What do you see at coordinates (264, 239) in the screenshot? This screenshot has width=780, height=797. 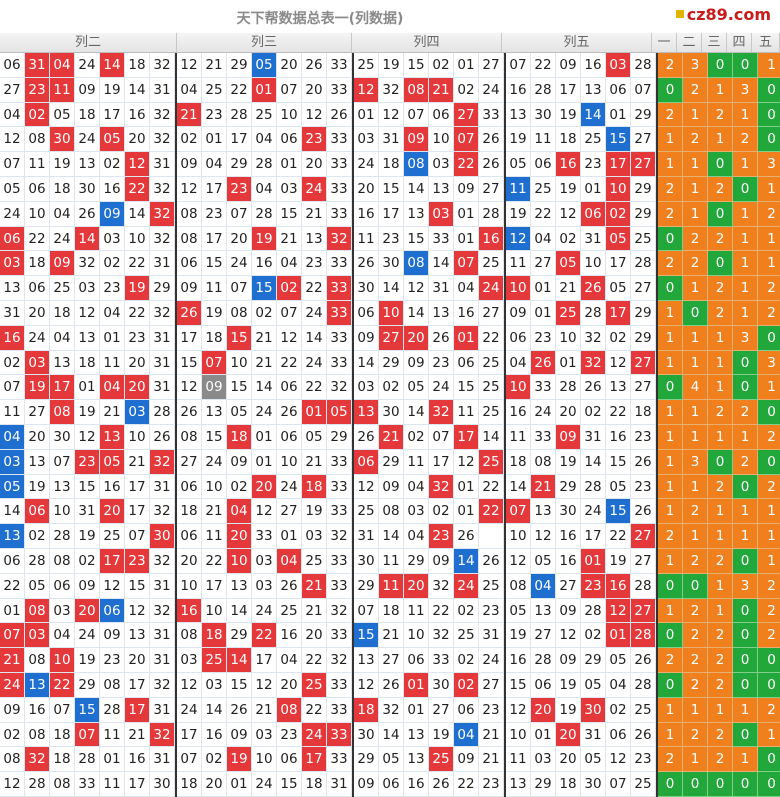 I see `number-cell: 19` at bounding box center [264, 239].